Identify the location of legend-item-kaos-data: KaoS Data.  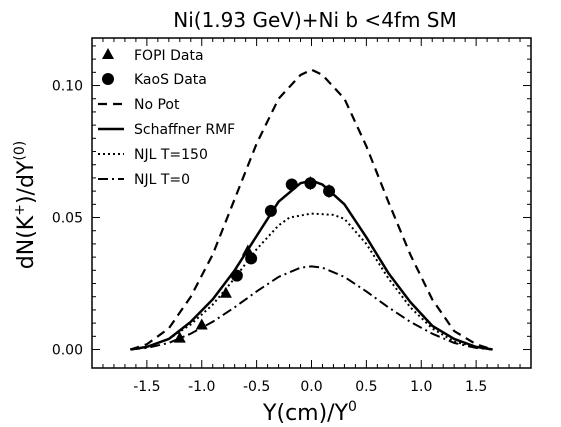
(154, 80).